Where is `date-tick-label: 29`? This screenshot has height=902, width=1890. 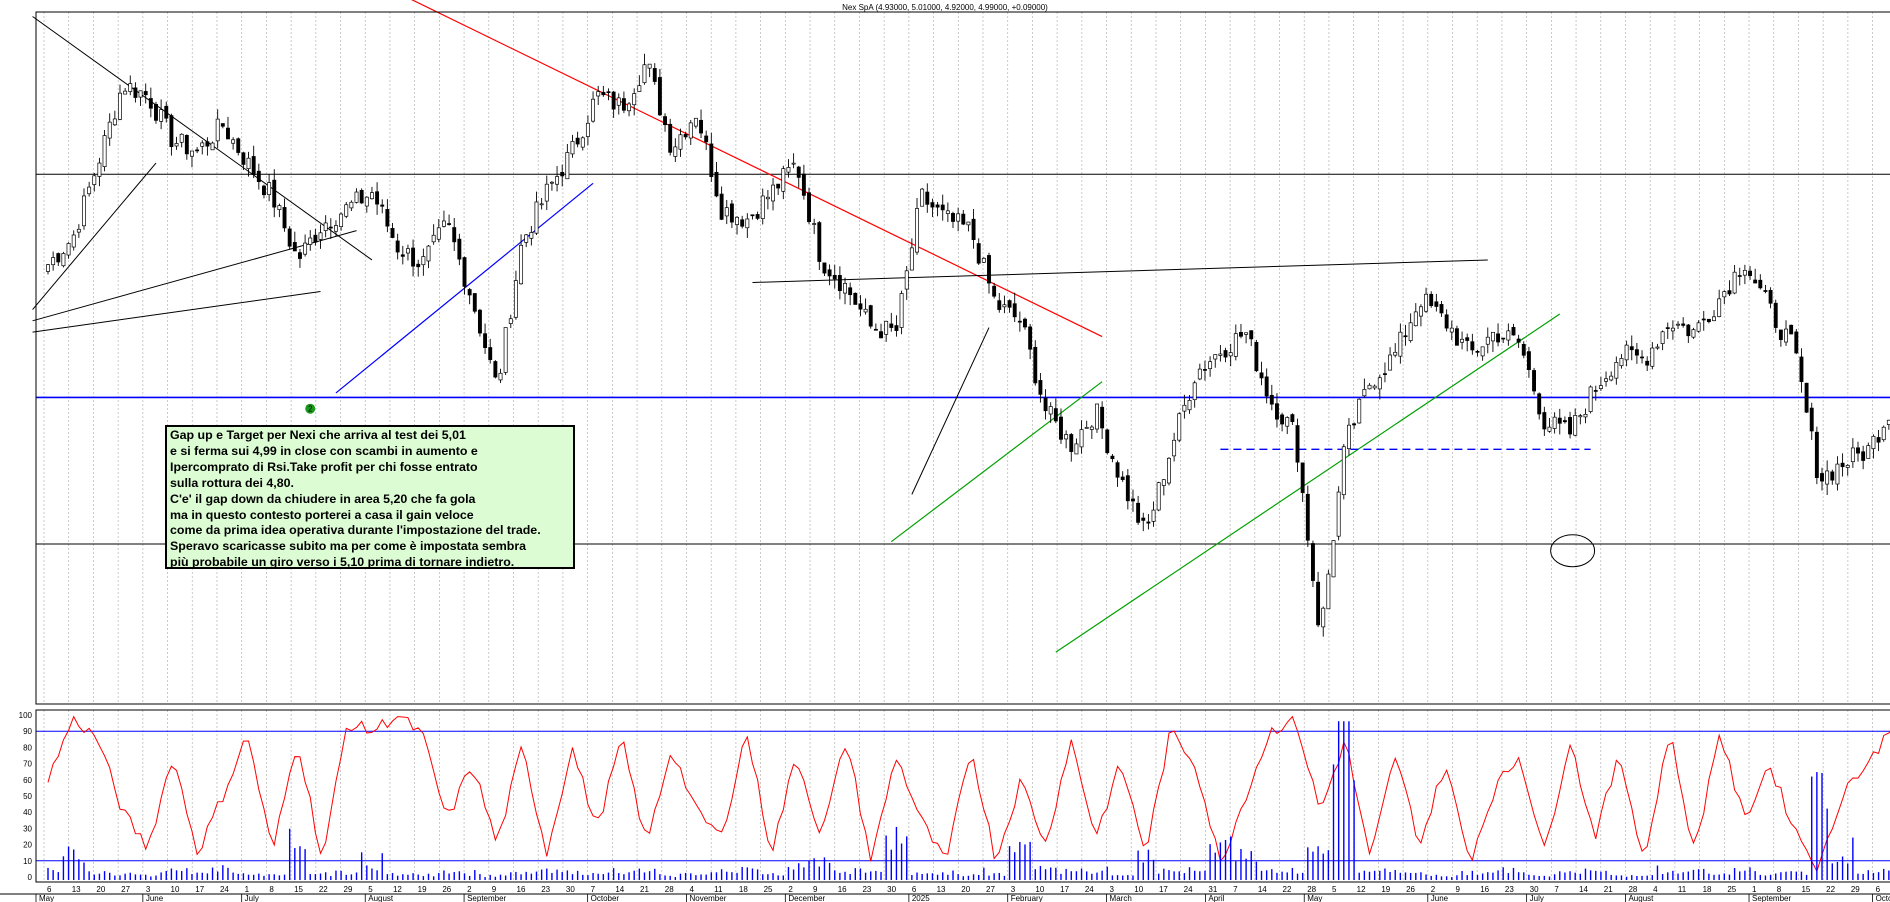 date-tick-label: 29 is located at coordinates (348, 889).